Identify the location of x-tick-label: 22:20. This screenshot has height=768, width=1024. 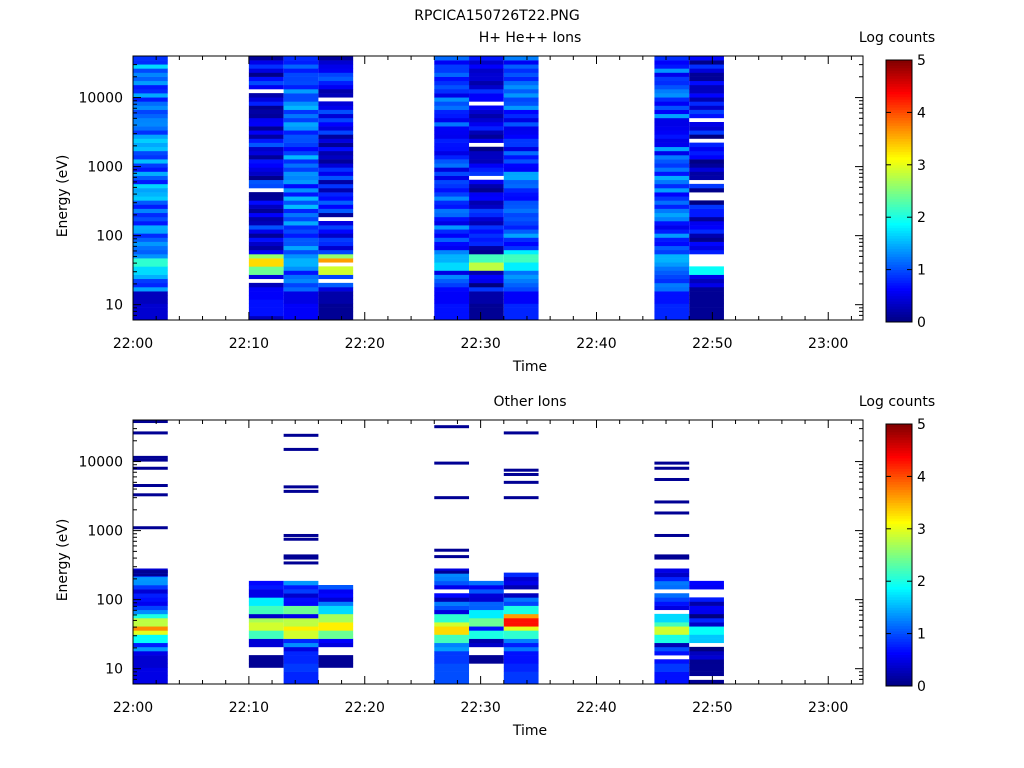
(365, 708).